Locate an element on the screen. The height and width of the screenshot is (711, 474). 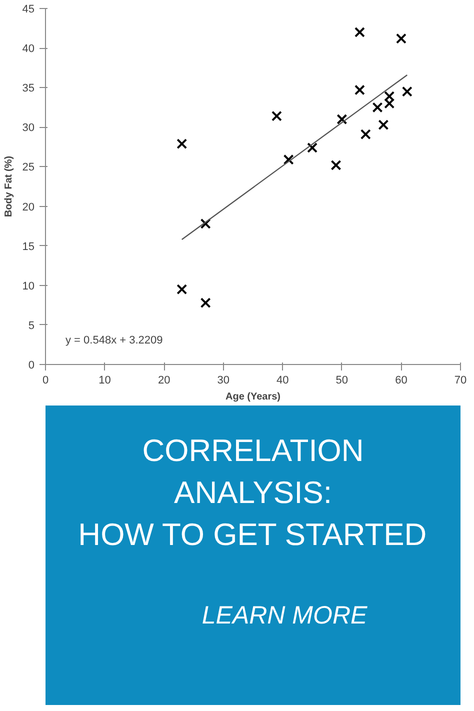
x-tick-label: 70 is located at coordinates (460, 380).